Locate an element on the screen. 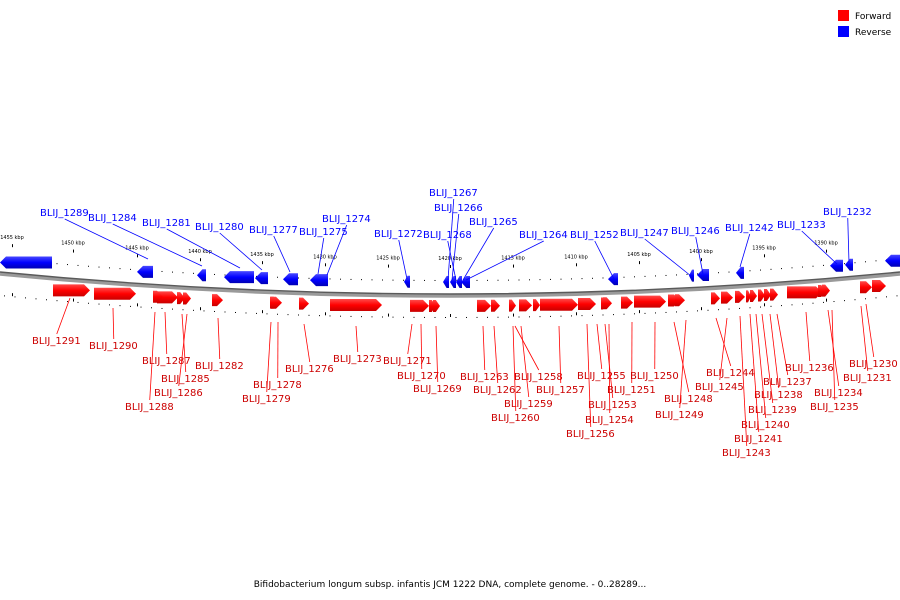 The width and height of the screenshot is (900, 600). forward-gene-label: BLIJ_1262 is located at coordinates (497, 390).